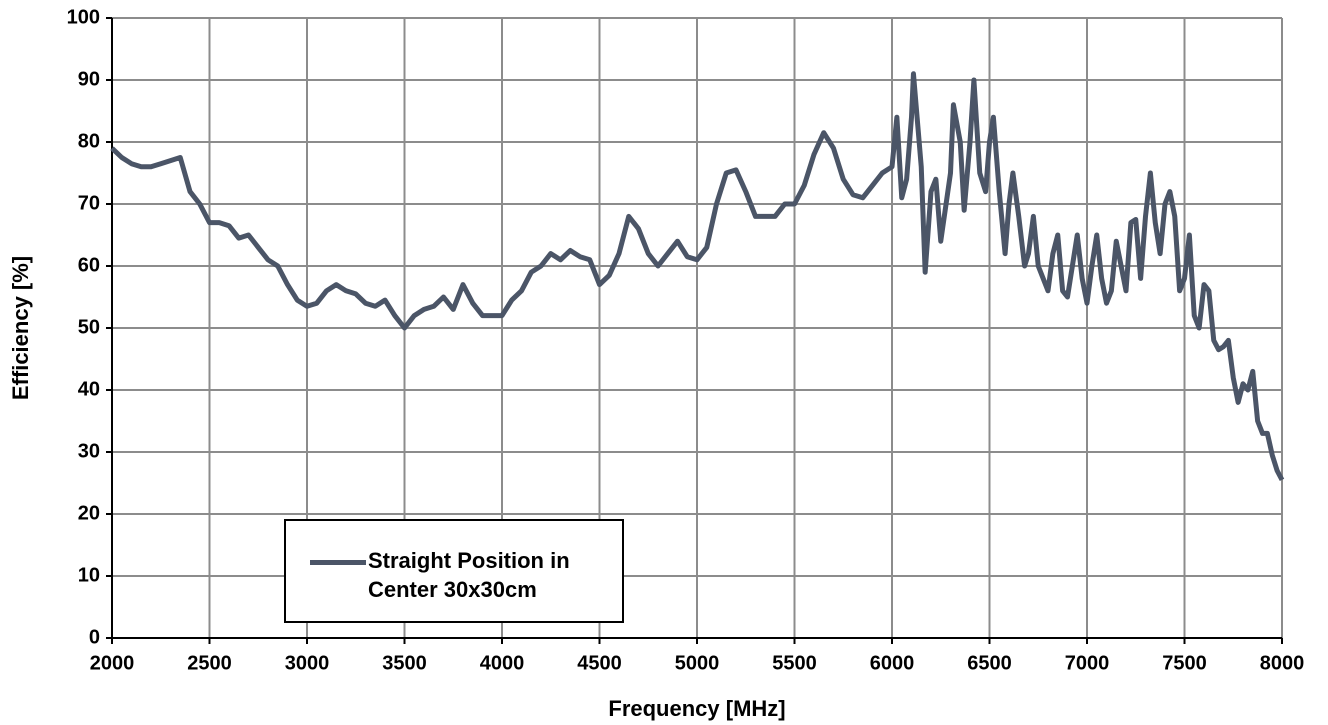 Image resolution: width=1328 pixels, height=725 pixels. I want to click on legend: Straight Position in Center 30x30cm, so click(454, 571).